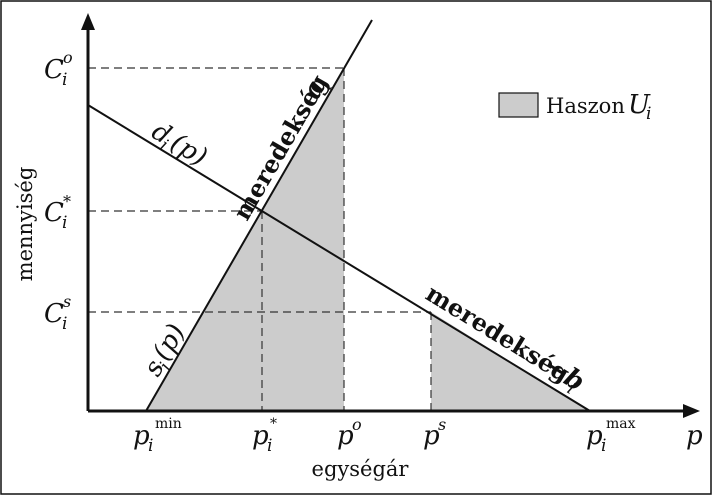 The height and width of the screenshot is (495, 712). What do you see at coordinates (188, 150) in the screenshot?
I see `svg-text: (p)` at bounding box center [188, 150].